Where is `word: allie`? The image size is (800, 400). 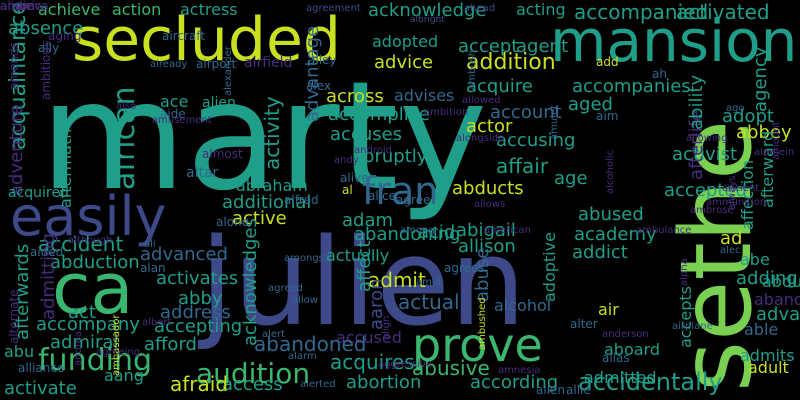 word: allie is located at coordinates (578, 390).